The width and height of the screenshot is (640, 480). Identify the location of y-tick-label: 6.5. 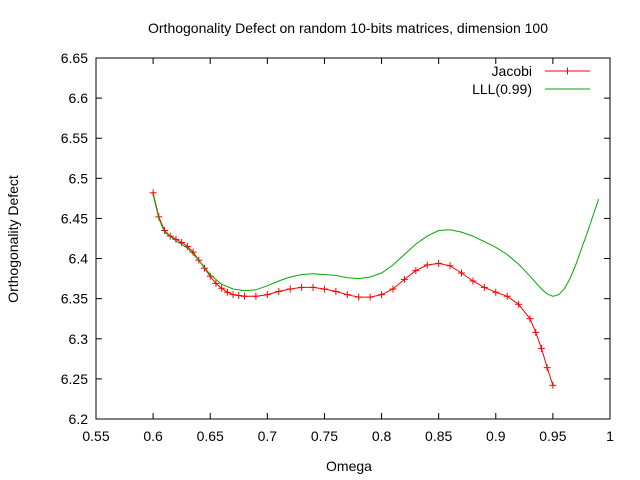
(79, 178).